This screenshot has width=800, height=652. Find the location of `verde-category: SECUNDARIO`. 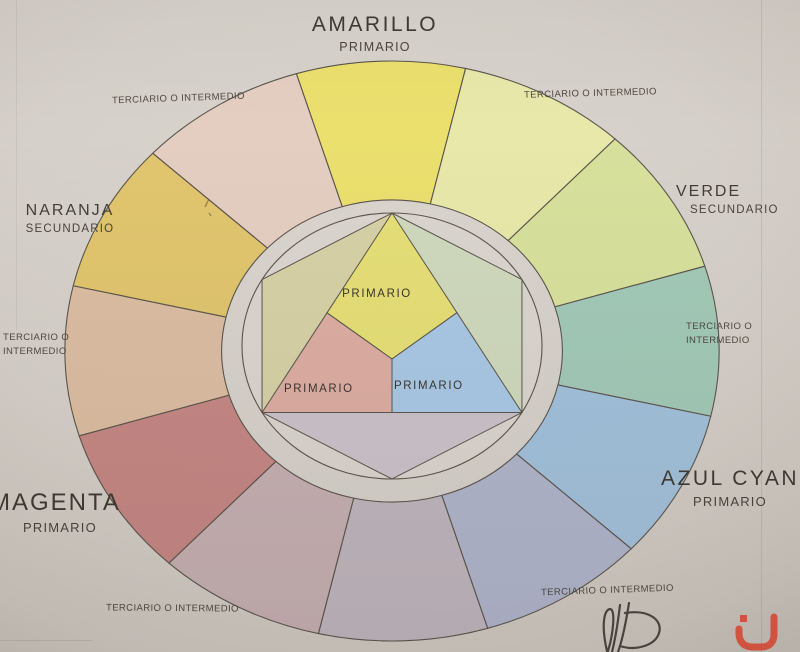

verde-category: SECUNDARIO is located at coordinates (734, 210).